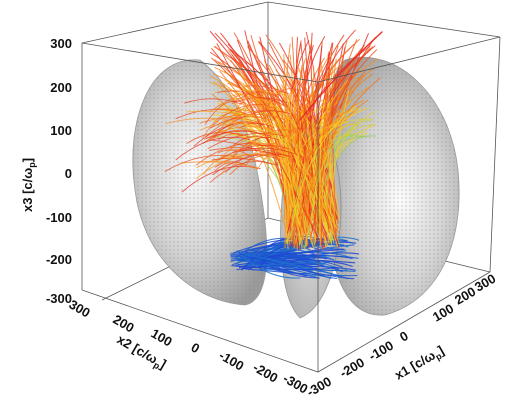  What do you see at coordinates (196, 348) in the screenshot?
I see `x2-tick-label: 0` at bounding box center [196, 348].